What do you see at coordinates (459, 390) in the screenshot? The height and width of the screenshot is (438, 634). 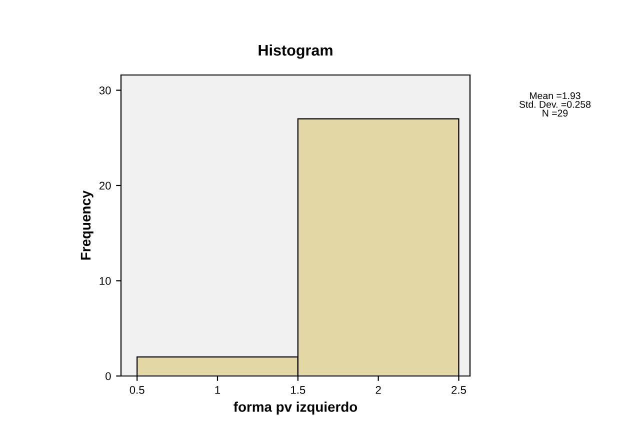 I see `x-tick-label: 2.5` at bounding box center [459, 390].